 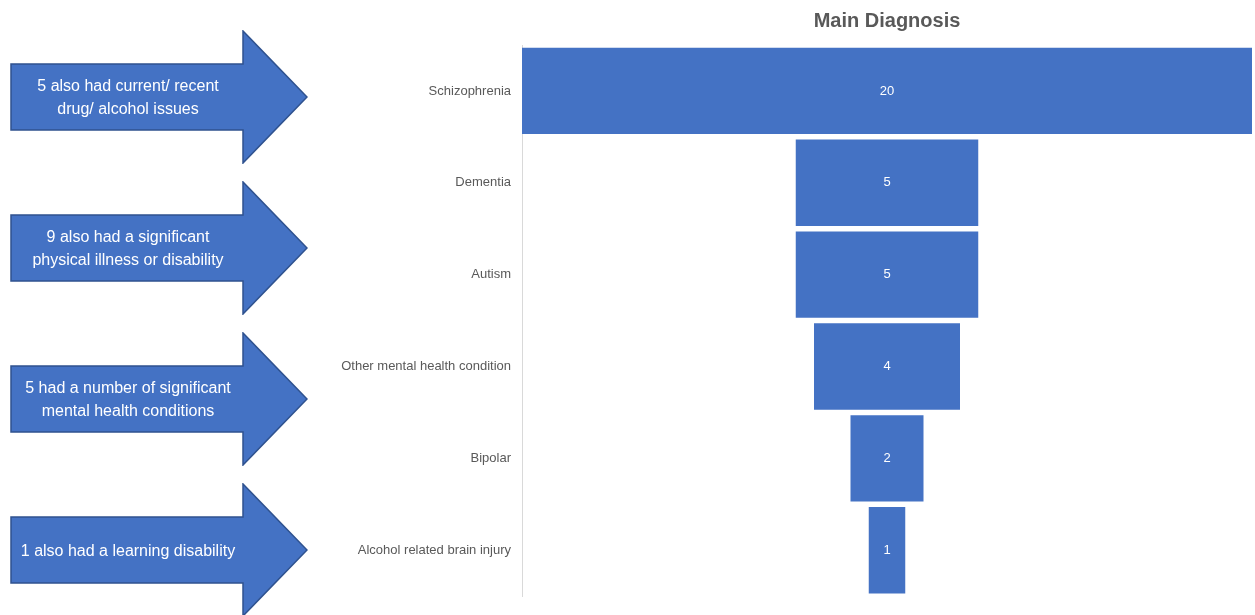 I want to click on category-label: Bipolar, so click(x=491, y=457).